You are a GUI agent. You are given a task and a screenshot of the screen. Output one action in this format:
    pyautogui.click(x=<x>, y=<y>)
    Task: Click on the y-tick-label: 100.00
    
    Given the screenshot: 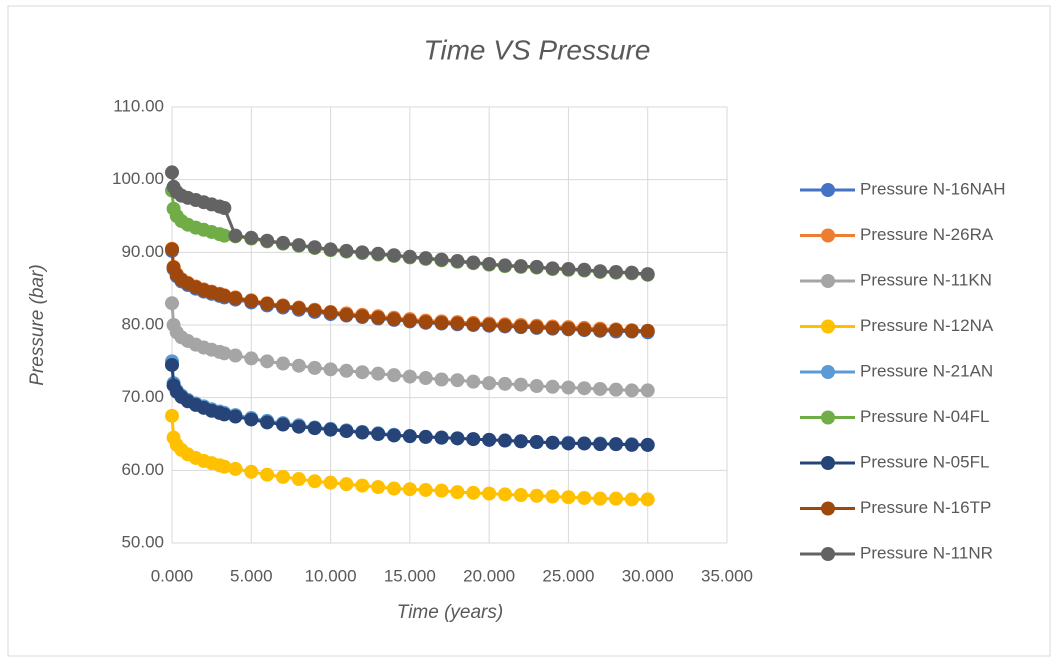 What is the action you would take?
    pyautogui.click(x=138, y=178)
    